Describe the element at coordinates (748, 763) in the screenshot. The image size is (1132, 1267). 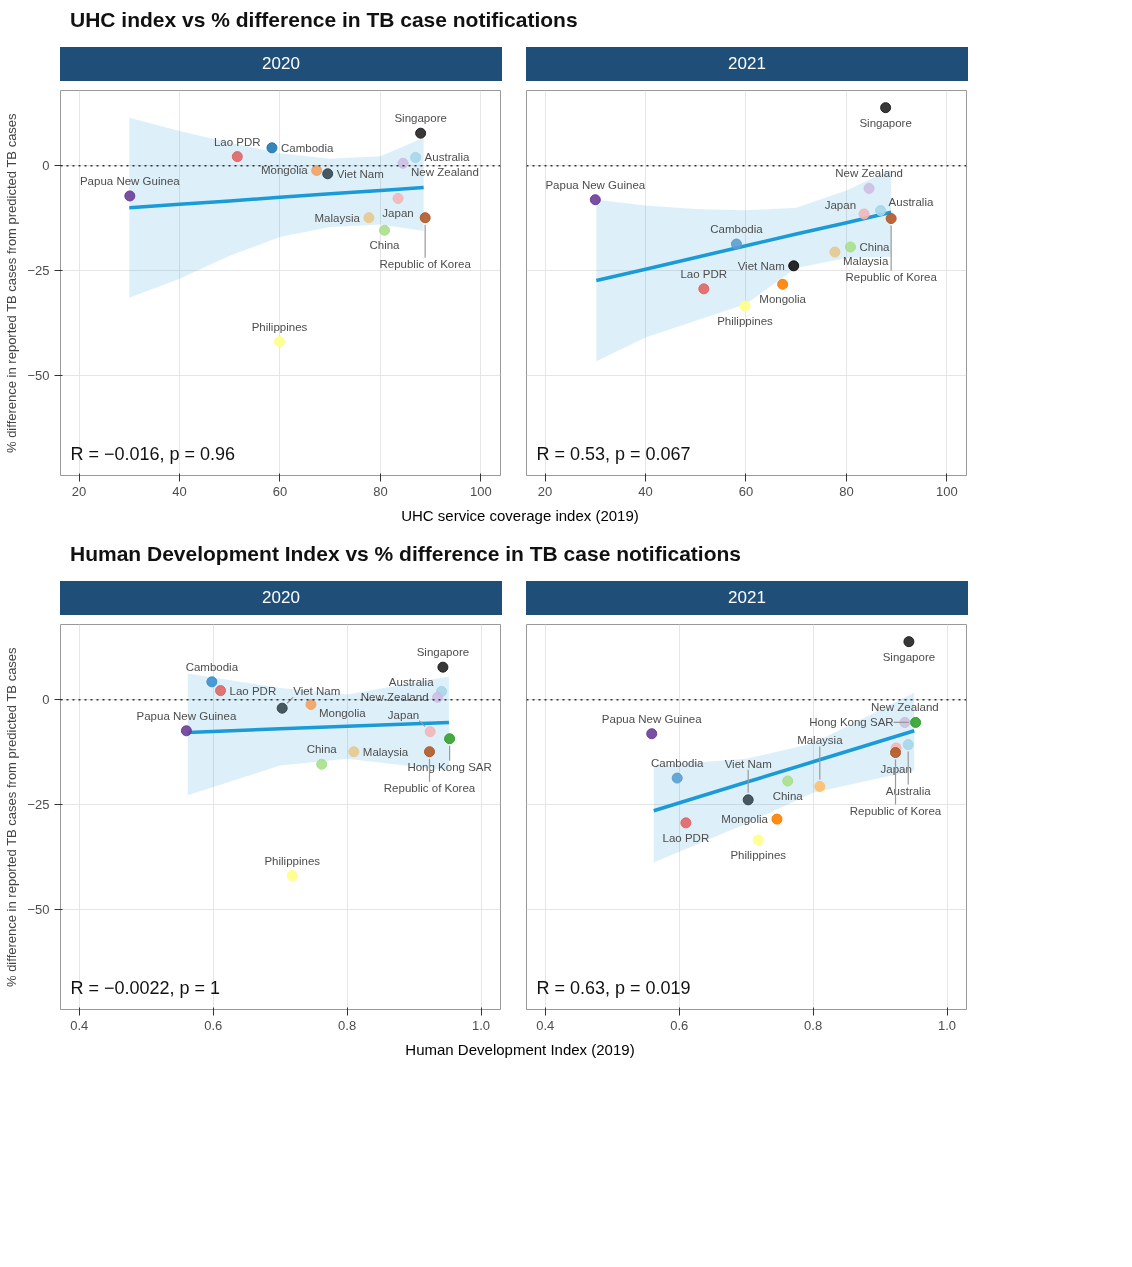
I see `text: Viet Nam` at that location.